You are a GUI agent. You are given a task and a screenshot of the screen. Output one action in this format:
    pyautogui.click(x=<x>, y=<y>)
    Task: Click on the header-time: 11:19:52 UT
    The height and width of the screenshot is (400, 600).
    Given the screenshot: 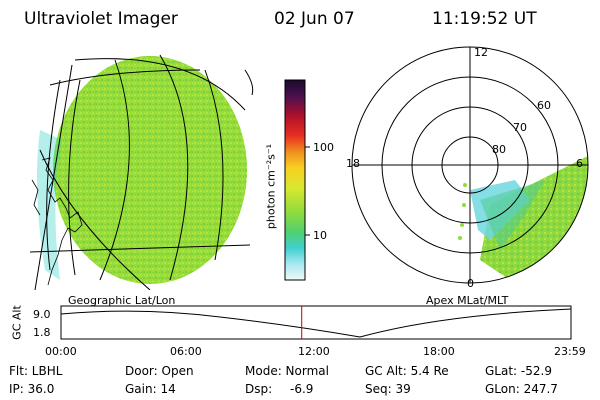 What is the action you would take?
    pyautogui.click(x=484, y=19)
    